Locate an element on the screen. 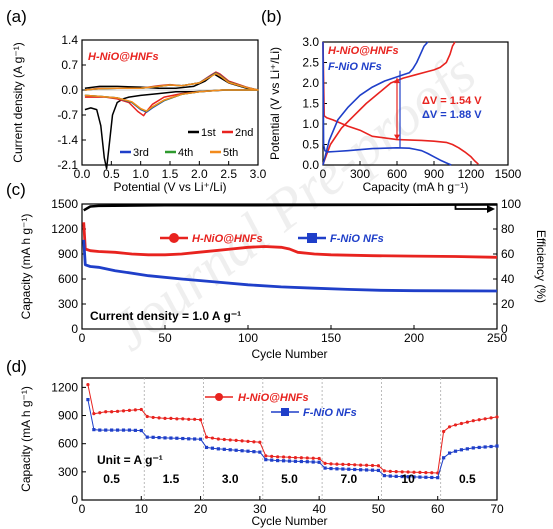 The image size is (553, 529). y-tick-label-c: 1500 is located at coordinates (64, 204).